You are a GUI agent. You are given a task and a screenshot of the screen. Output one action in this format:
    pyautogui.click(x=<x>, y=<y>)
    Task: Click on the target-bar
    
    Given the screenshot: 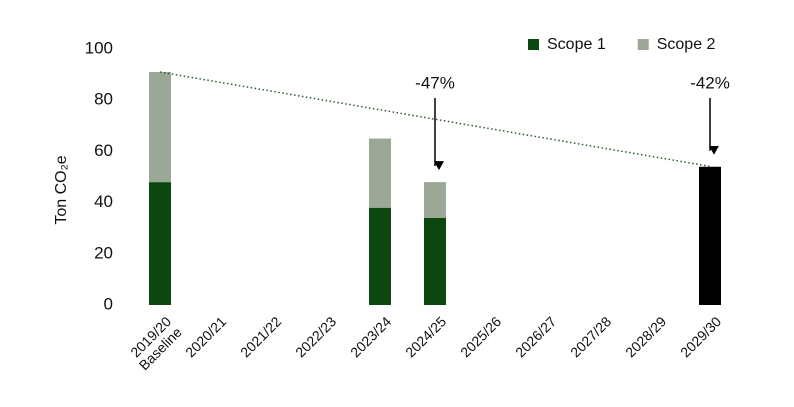 What is the action you would take?
    pyautogui.click(x=710, y=235)
    